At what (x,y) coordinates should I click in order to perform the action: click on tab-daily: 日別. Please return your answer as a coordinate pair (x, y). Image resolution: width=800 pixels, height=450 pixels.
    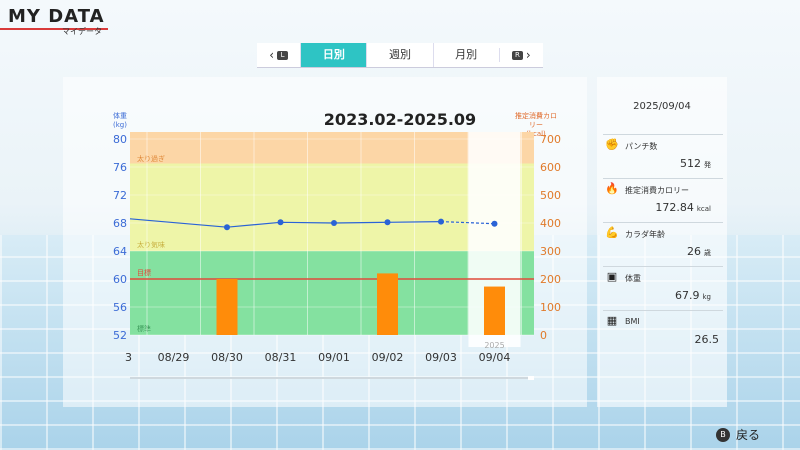
    Looking at the image, I should click on (333, 55).